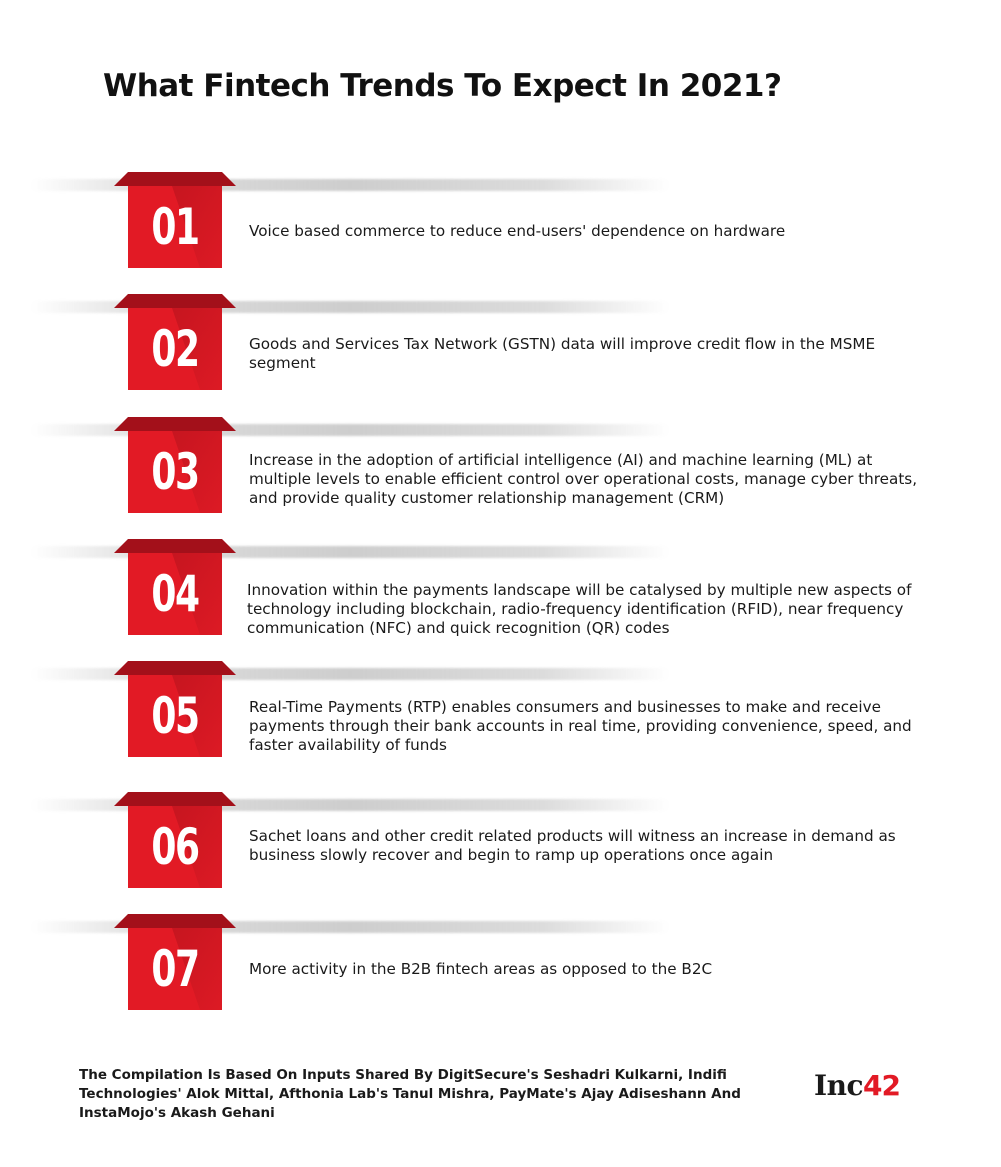 The image size is (1001, 1167). I want to click on page-title: What Fintech Trends To Expect In 2021?, so click(442, 86).